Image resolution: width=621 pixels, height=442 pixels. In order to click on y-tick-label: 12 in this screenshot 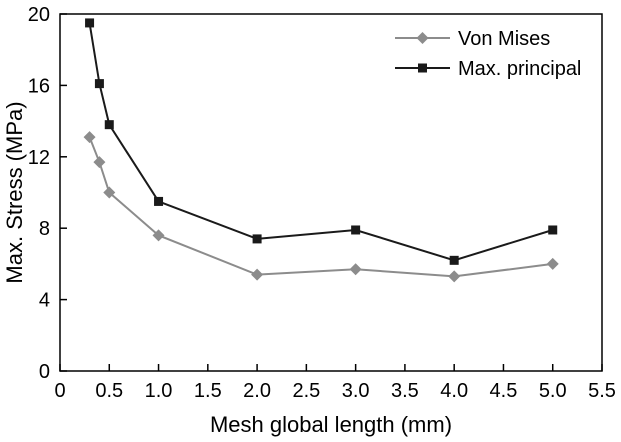, I will do `click(39, 158)`.